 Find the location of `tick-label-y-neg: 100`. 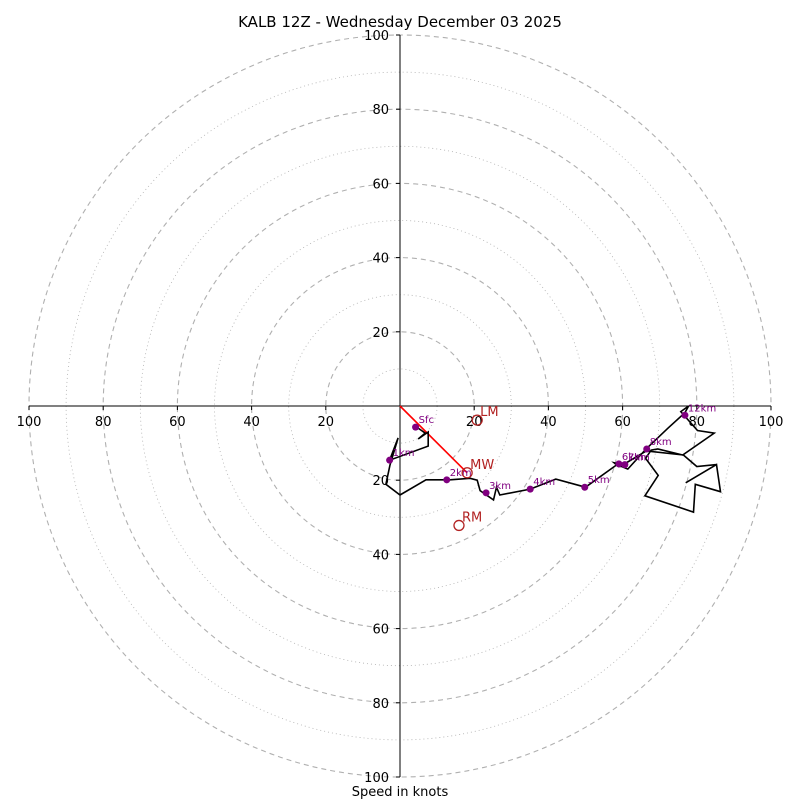

tick-label-y-neg: 100 is located at coordinates (376, 778).